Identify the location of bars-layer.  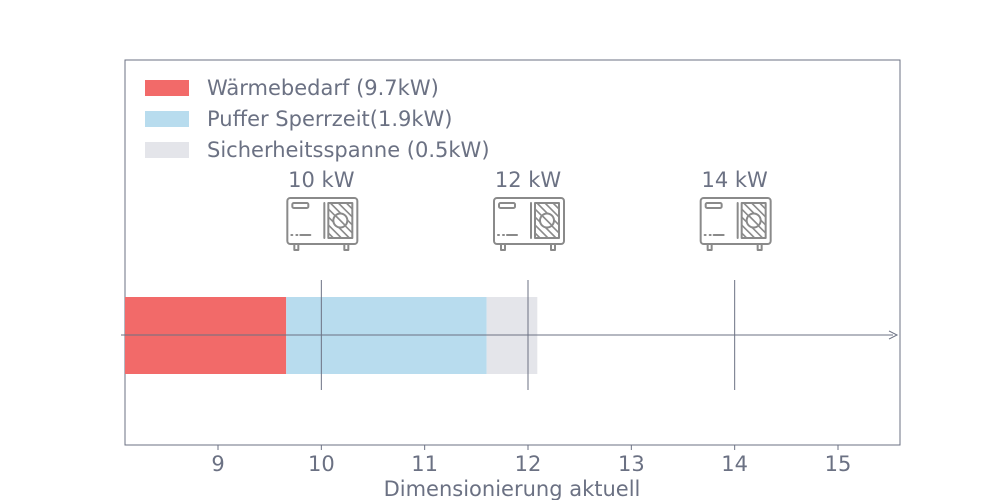
(331, 335).